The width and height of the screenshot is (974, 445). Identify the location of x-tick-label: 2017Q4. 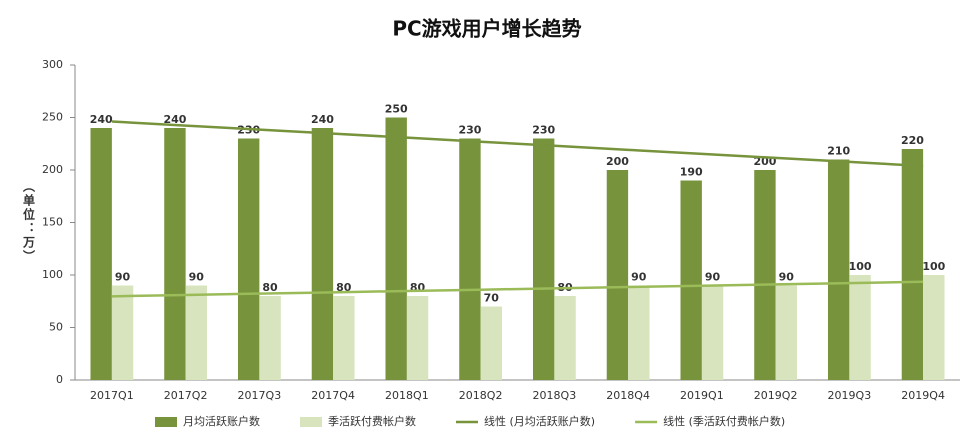
(333, 395).